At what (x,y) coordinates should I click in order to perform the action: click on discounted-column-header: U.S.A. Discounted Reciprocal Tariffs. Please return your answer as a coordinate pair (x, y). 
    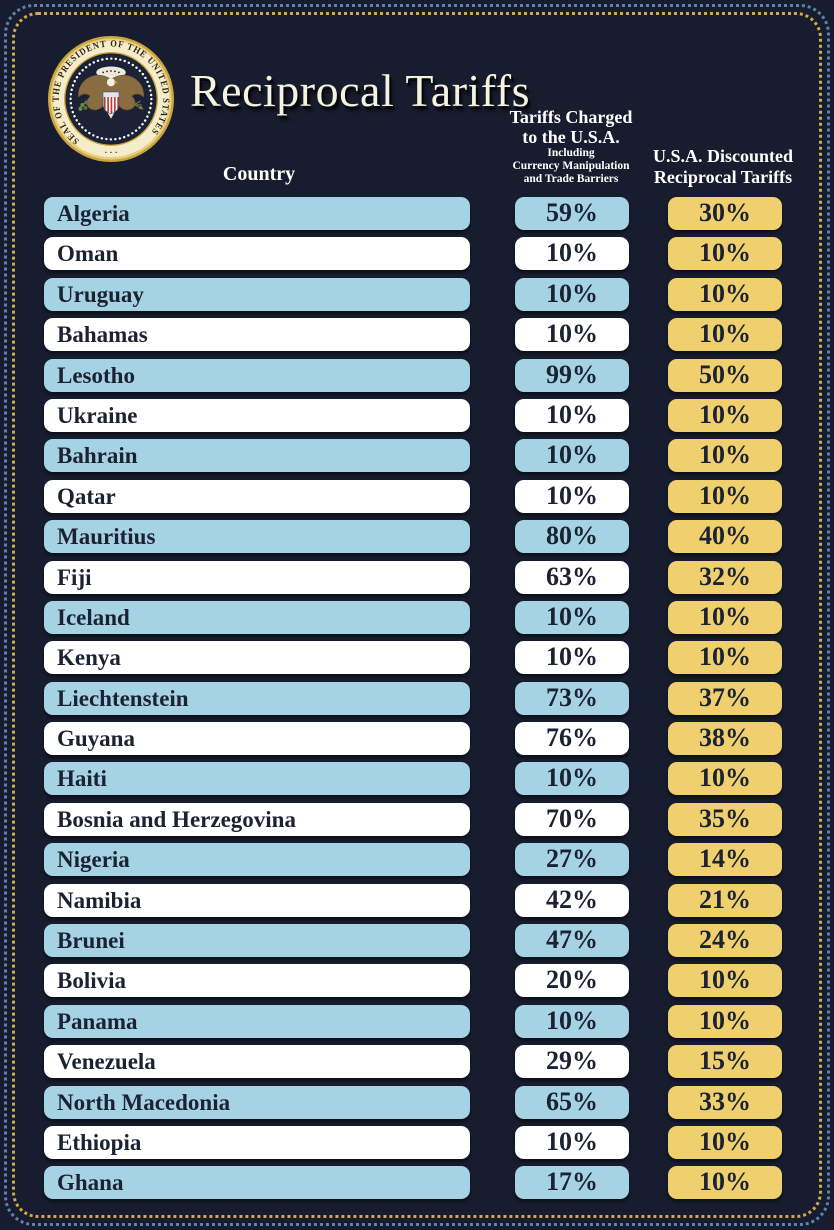
    Looking at the image, I should click on (723, 167).